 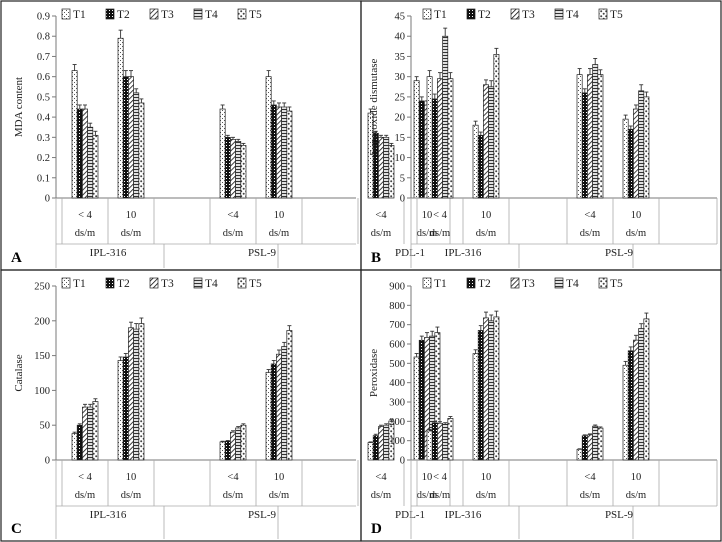 I want to click on bar-ipl-316-0-t3, so click(x=85, y=153).